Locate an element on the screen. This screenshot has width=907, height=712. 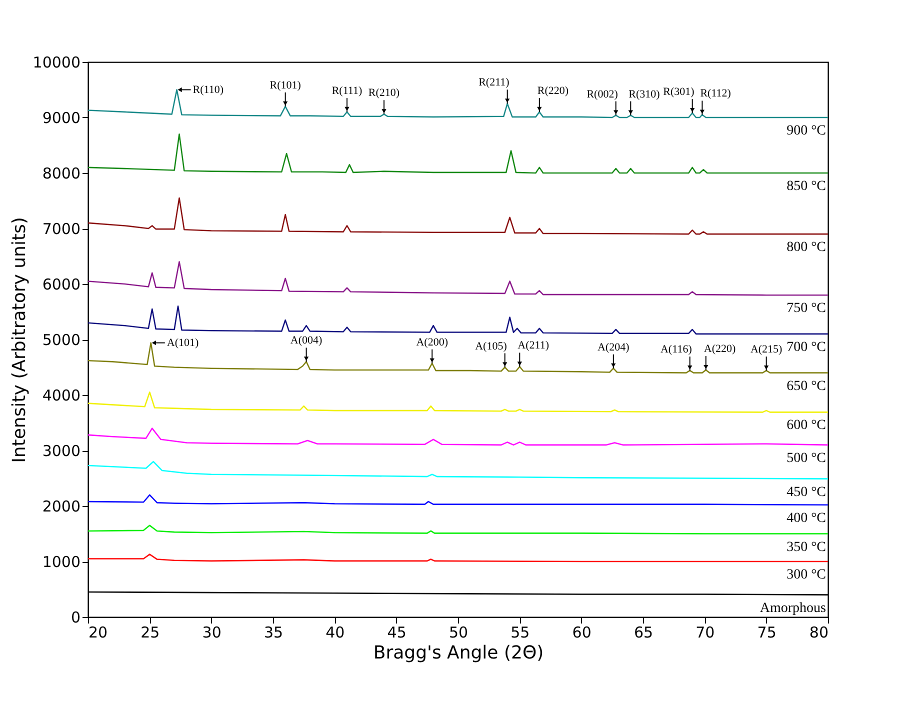
series-label: 500 °C is located at coordinates (806, 458).